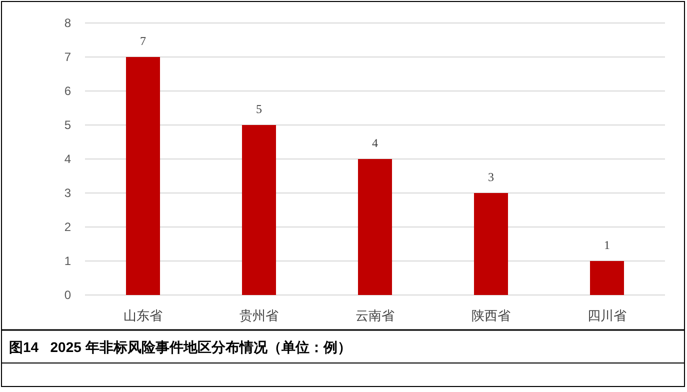 This screenshot has height=392, width=687. Describe the element at coordinates (68, 227) in the screenshot. I see `y-tick-label: 2` at that location.